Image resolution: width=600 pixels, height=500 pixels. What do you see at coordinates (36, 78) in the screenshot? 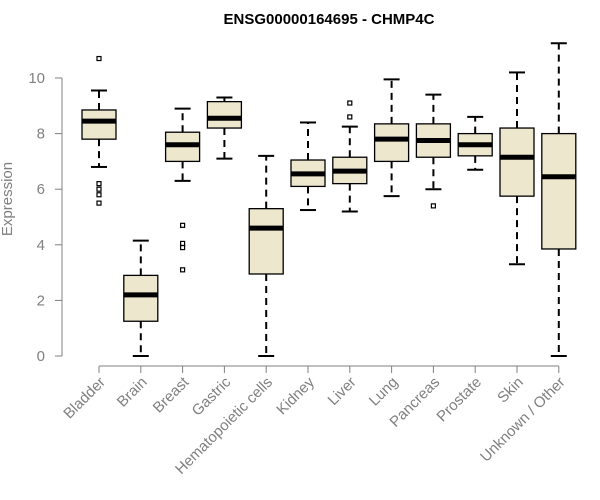
I see `y-tick-label: 10` at bounding box center [36, 78].